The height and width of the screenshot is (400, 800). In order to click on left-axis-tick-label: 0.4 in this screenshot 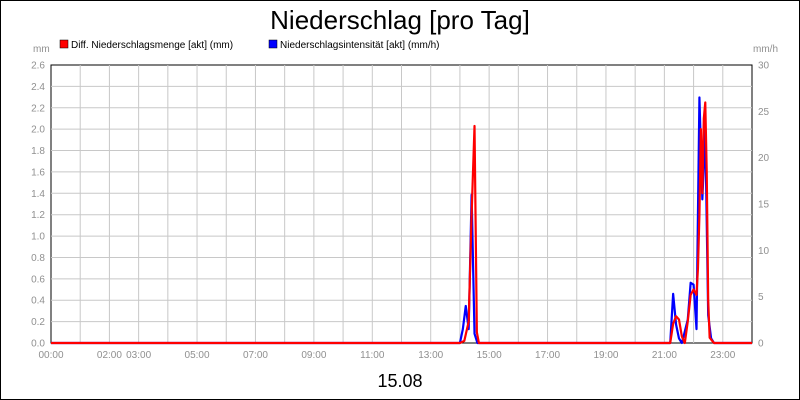, I will do `click(38, 301)`.